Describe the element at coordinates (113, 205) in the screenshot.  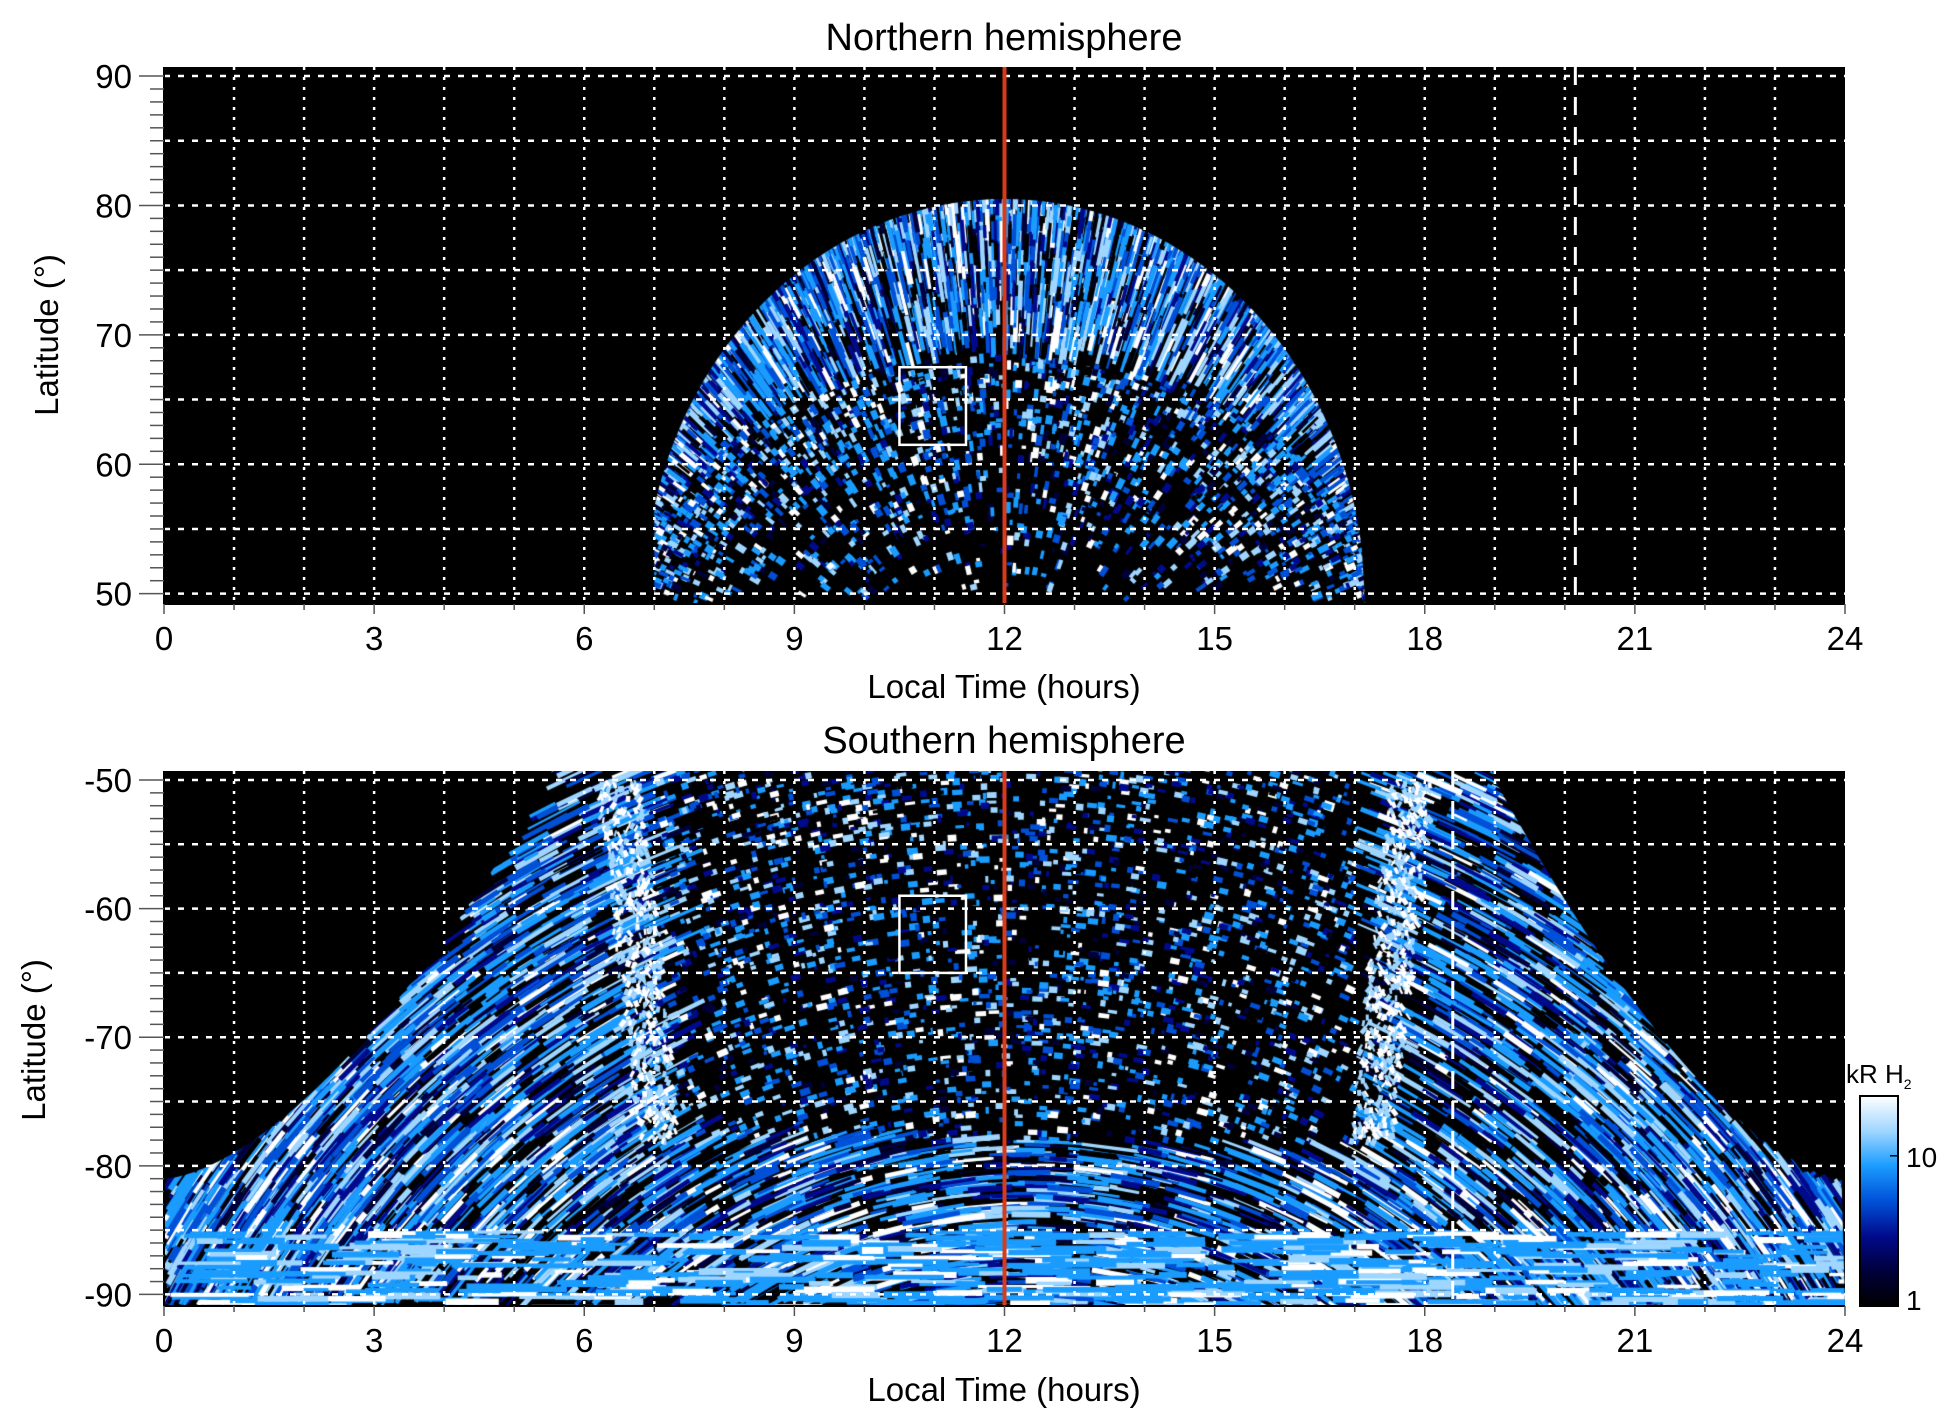
I see `y-tick-label: 80` at that location.